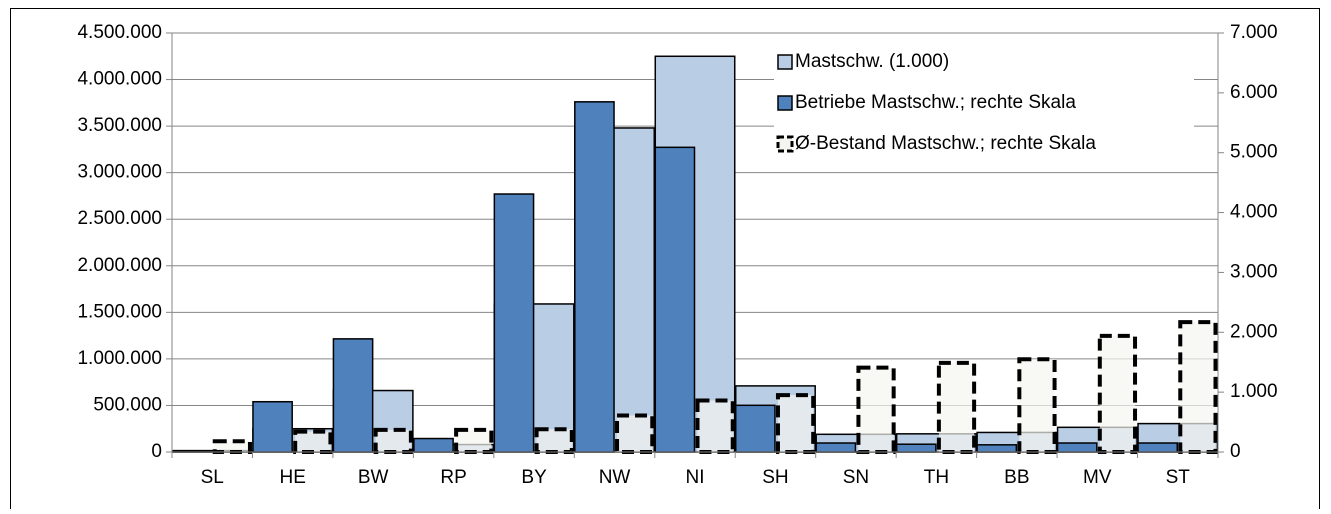  Describe the element at coordinates (119, 32) in the screenshot. I see `y-tick-label: 4.500.000` at that location.